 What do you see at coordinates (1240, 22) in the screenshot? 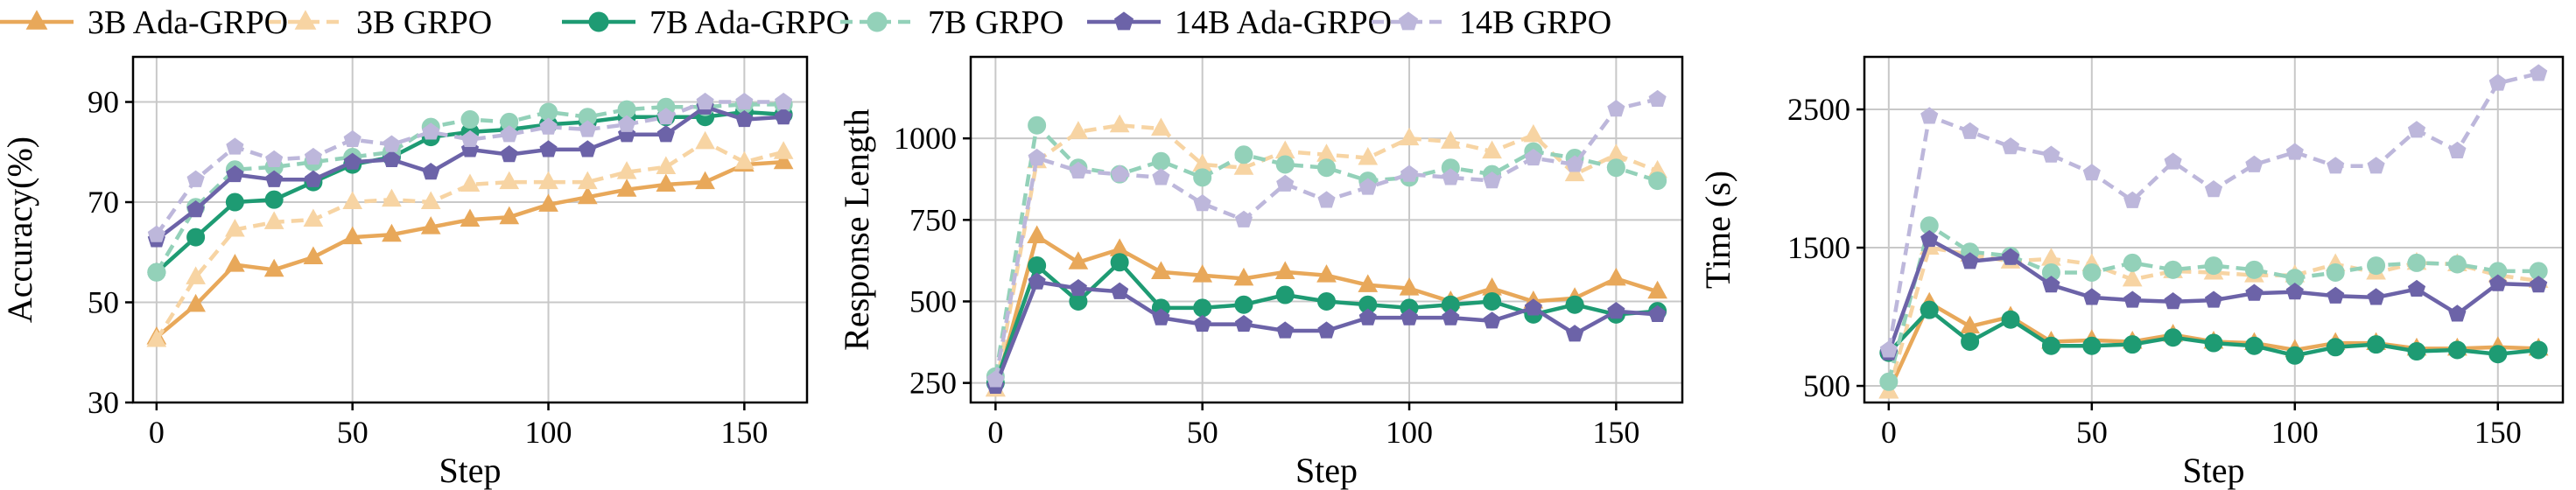
I see `legend-item-14b-ada-grpo: 14B Ada-GRPO` at bounding box center [1240, 22].